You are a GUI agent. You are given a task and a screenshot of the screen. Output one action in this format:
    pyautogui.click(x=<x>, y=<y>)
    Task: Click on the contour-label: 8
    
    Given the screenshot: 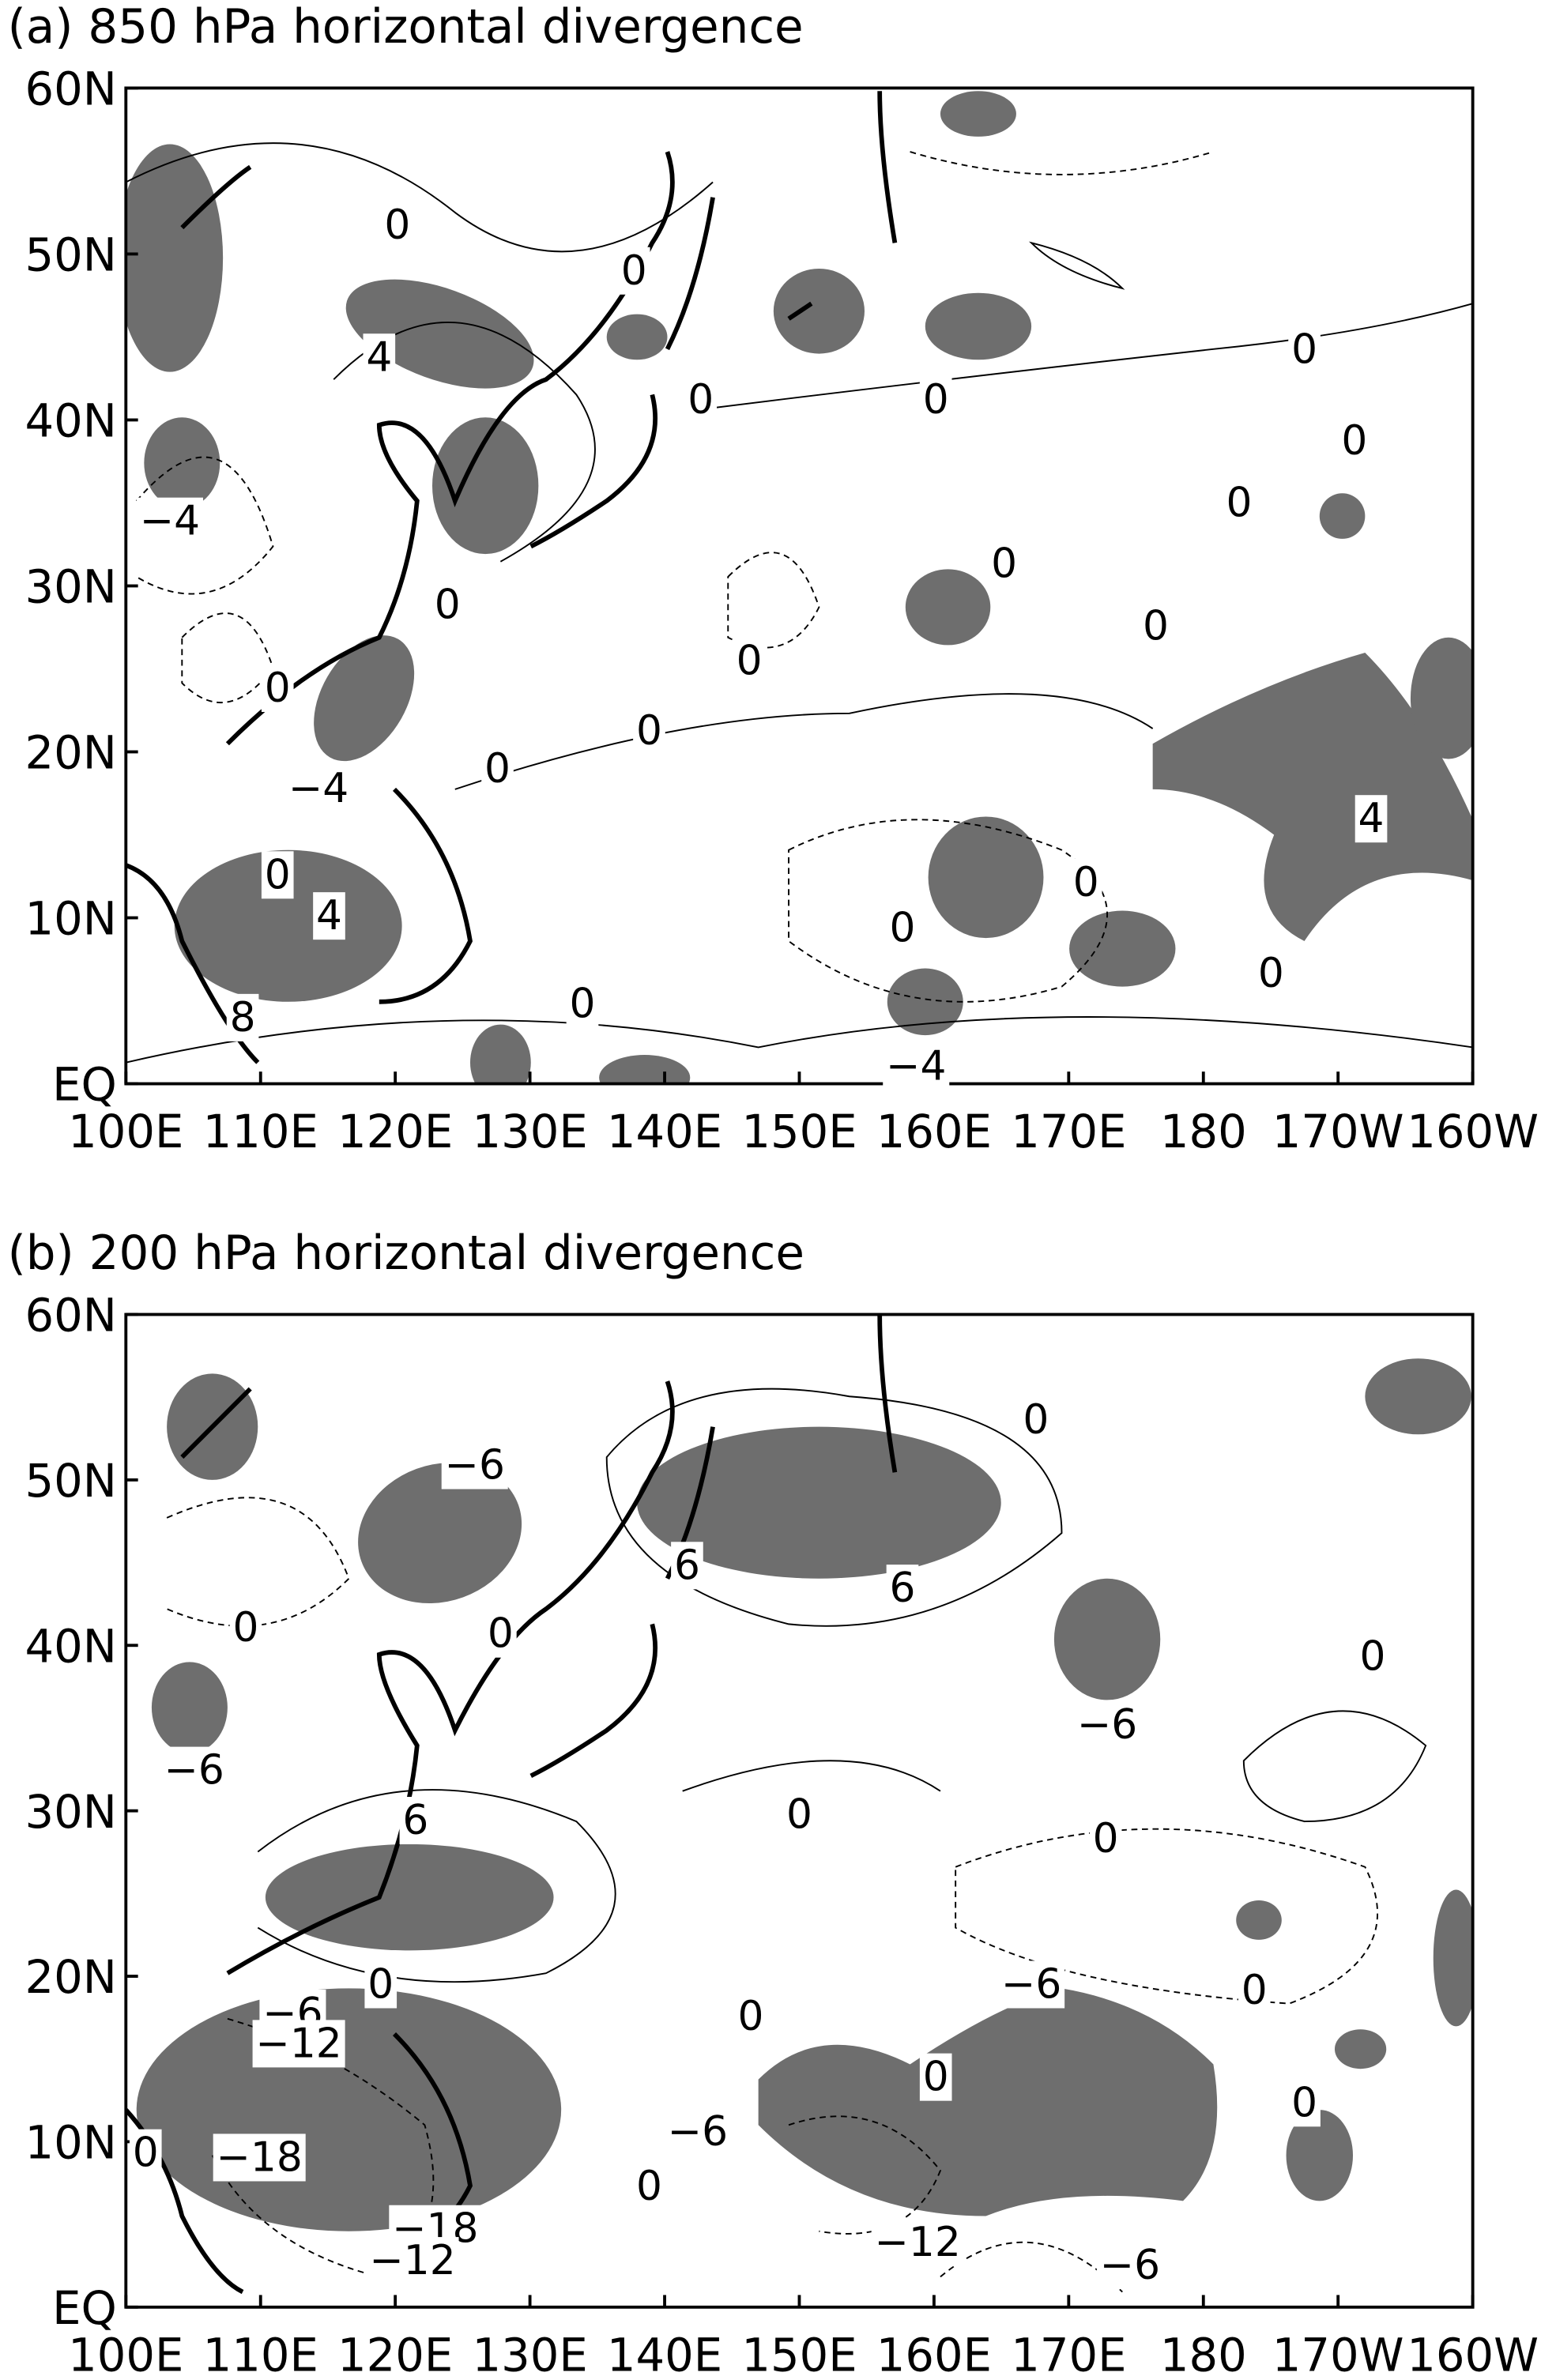 What is the action you would take?
    pyautogui.click(x=243, y=1017)
    